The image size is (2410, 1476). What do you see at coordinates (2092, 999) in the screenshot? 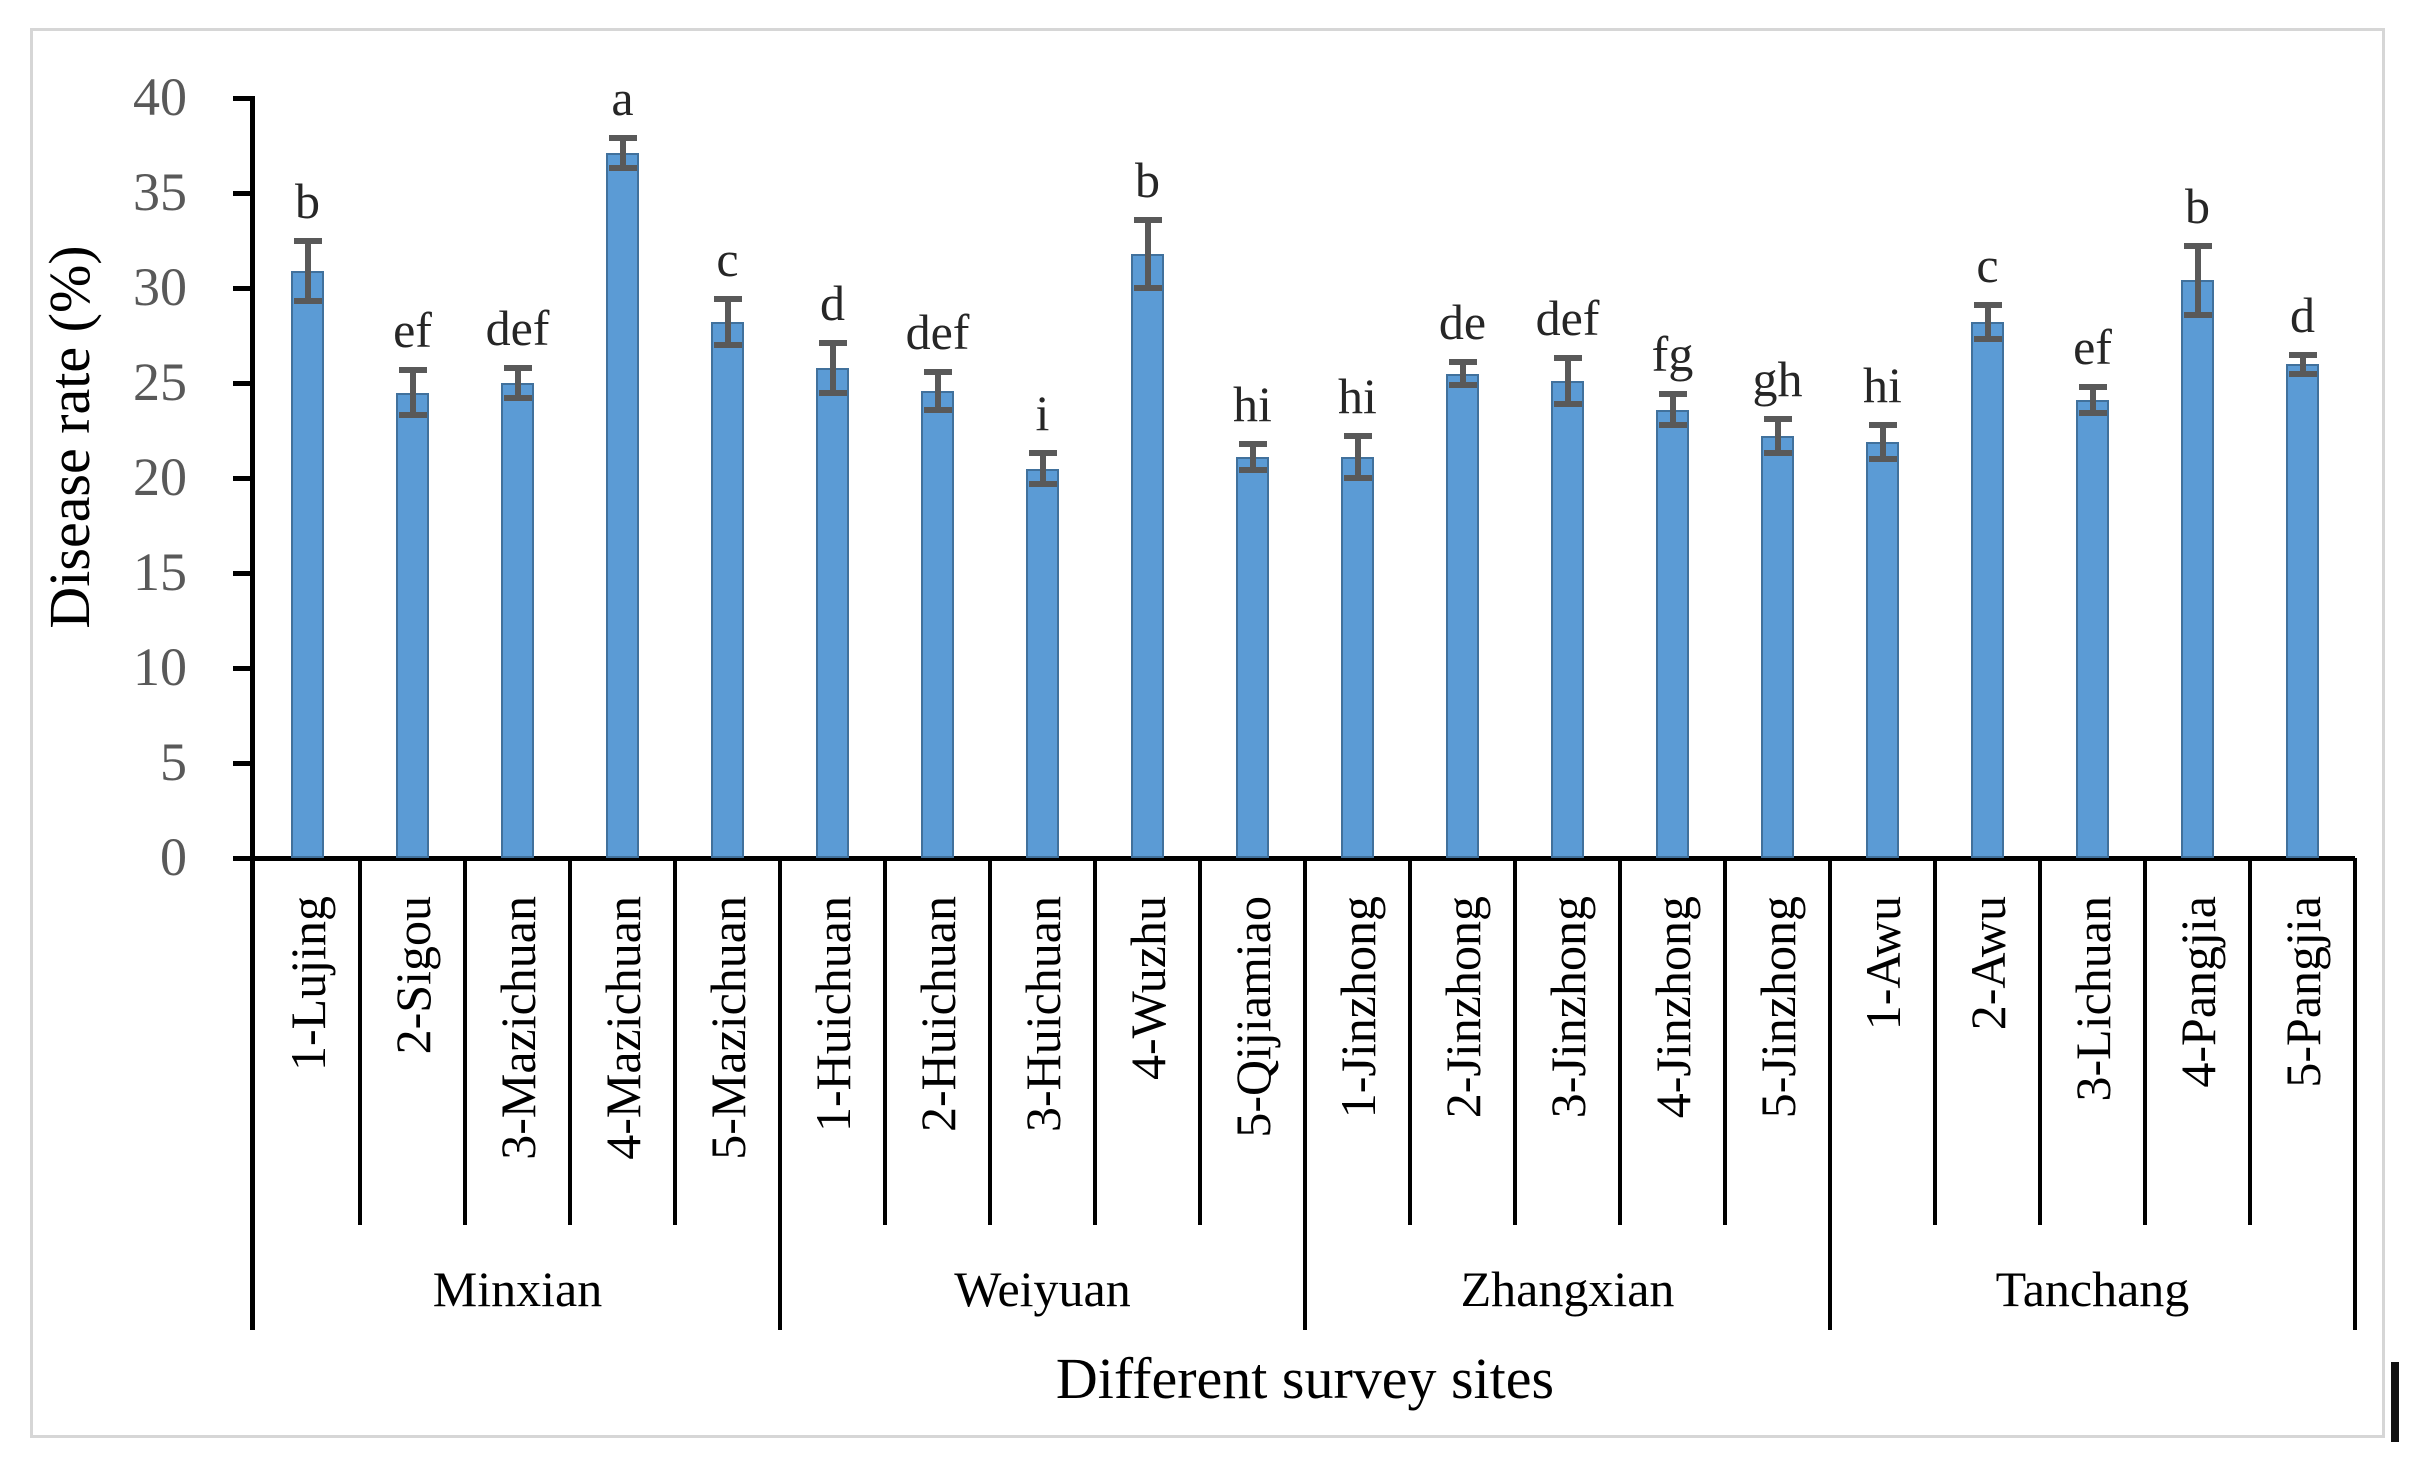
I see `category-label: 3-Lichuan` at bounding box center [2092, 999].